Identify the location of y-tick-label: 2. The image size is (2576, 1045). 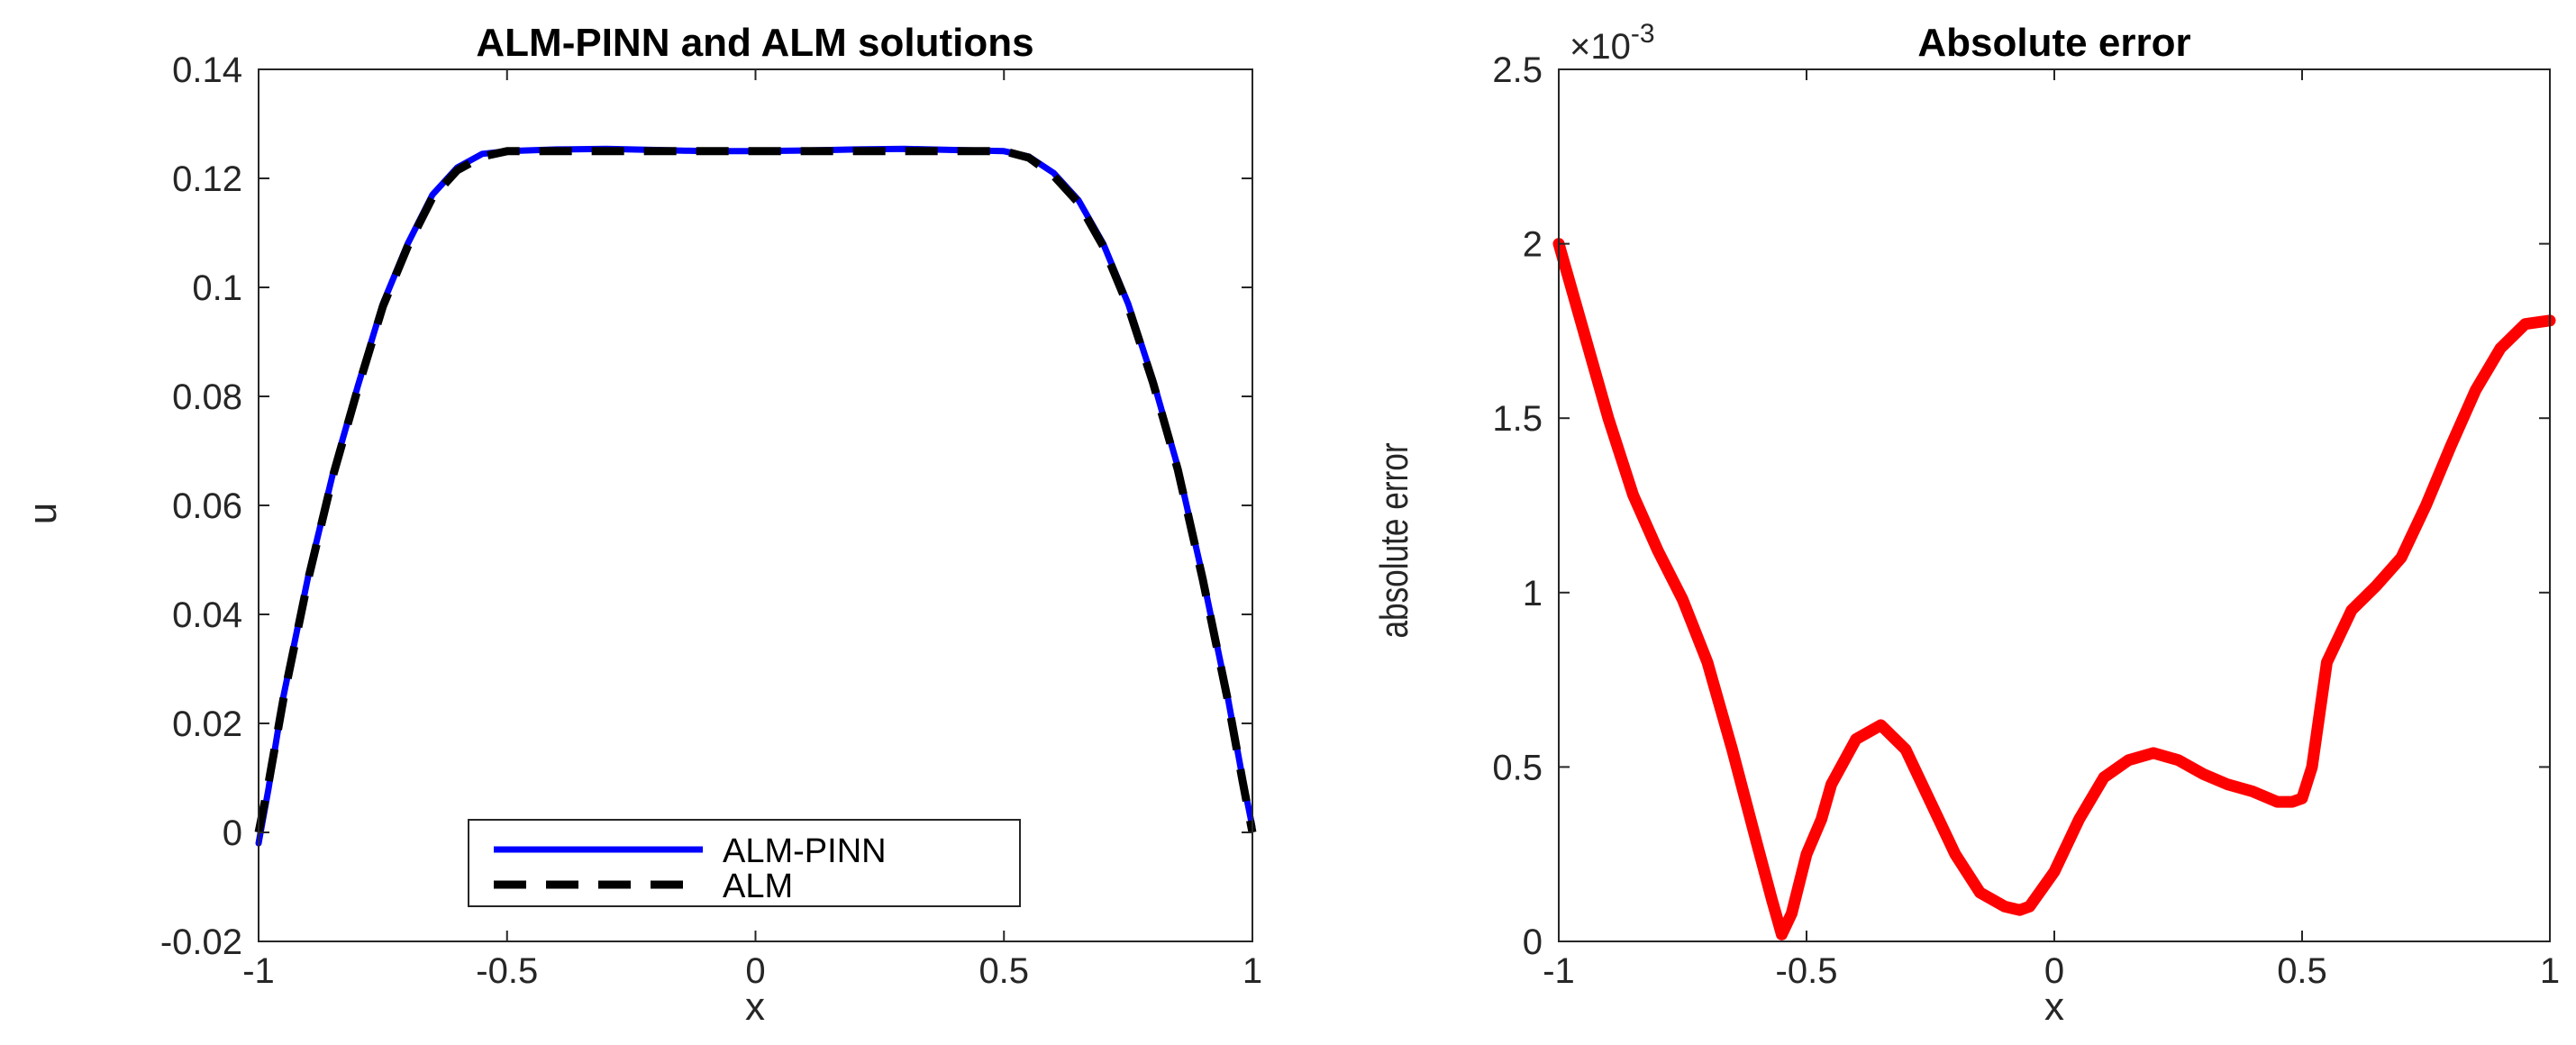
(1533, 245).